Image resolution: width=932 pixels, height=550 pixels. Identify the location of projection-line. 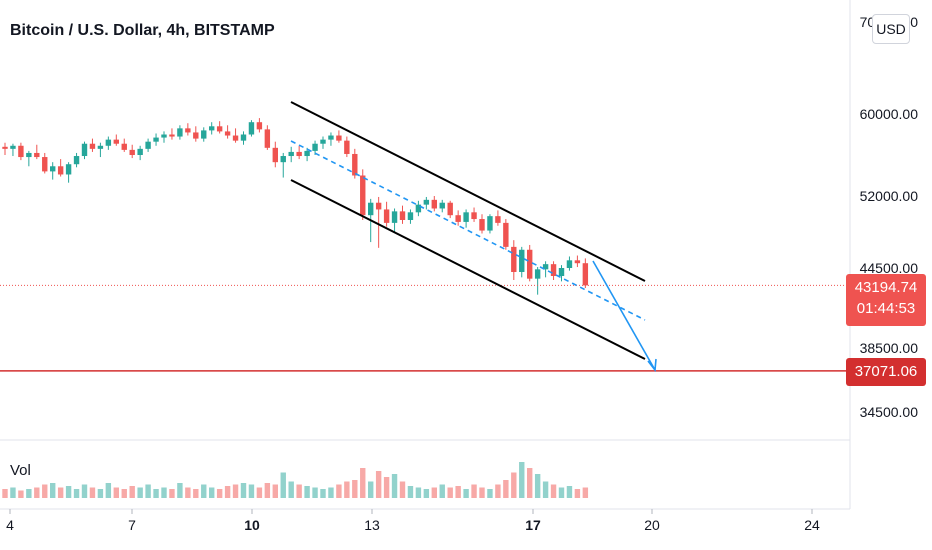
(624, 315).